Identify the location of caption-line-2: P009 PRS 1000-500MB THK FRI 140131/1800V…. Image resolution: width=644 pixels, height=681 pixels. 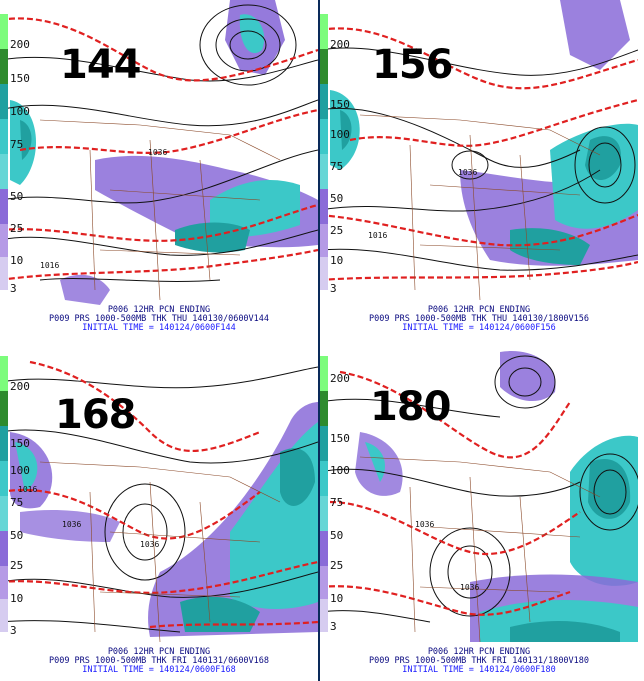
(479, 661).